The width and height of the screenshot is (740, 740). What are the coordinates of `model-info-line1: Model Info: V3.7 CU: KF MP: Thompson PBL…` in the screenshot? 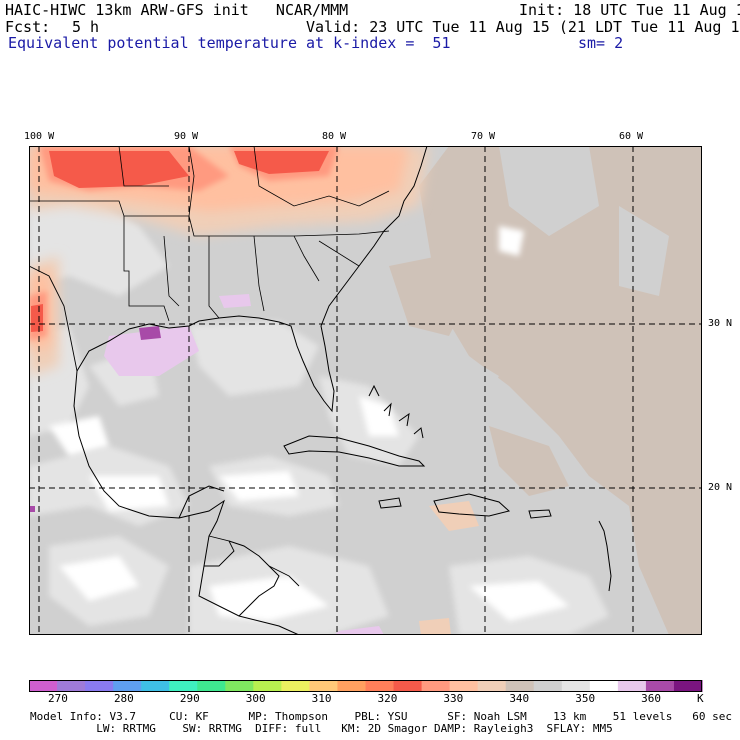 It's located at (381, 716).